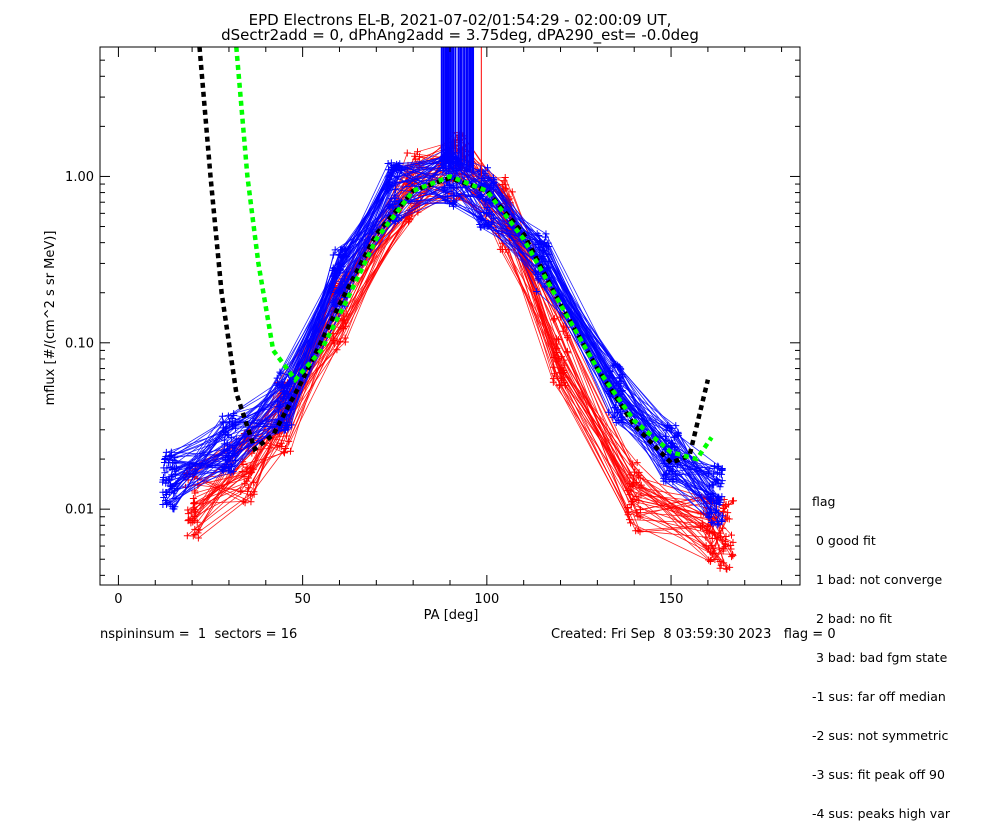  What do you see at coordinates (79, 343) in the screenshot?
I see `y-tick-label: 0.10` at bounding box center [79, 343].